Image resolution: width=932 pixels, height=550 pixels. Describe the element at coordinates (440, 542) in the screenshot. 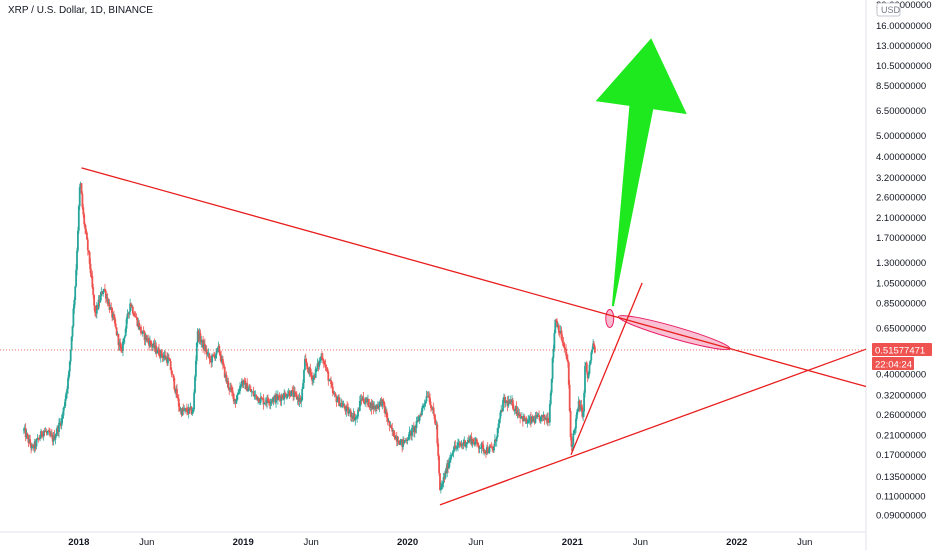

I see `time-axis: 2018 Jun 2019 Jun 2020 Jun 2021 Jun 2022 Jun` at that location.